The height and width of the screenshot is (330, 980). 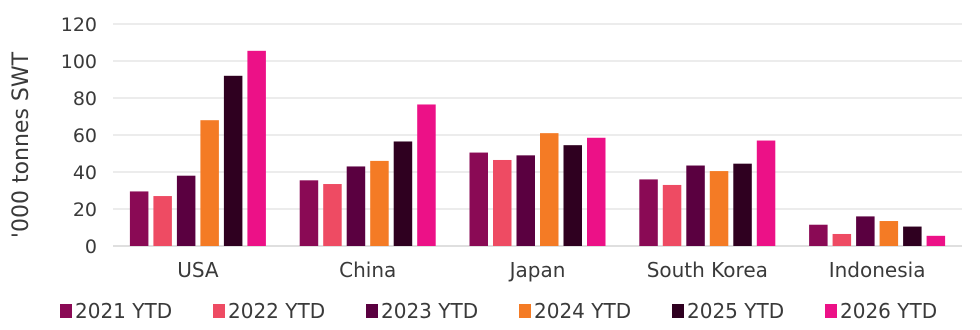 What do you see at coordinates (85, 173) in the screenshot?
I see `y-tick-label: 40` at bounding box center [85, 173].